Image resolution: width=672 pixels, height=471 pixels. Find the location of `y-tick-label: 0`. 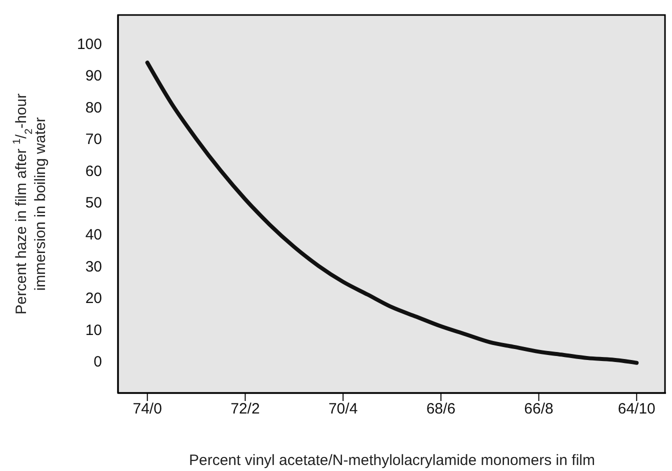

y-tick-label: 0 is located at coordinates (98, 362).